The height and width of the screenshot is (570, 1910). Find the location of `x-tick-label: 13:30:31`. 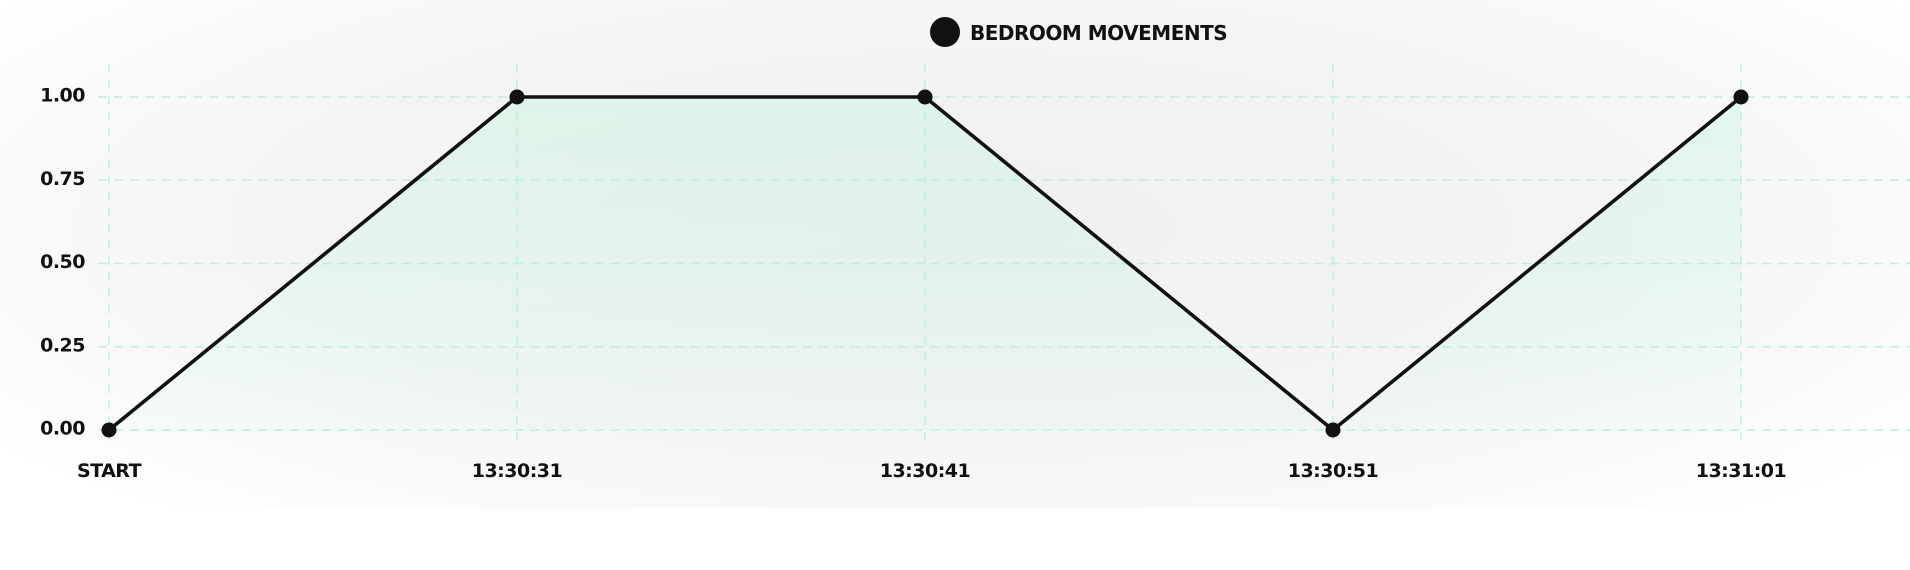

x-tick-label: 13:30:31 is located at coordinates (517, 471).